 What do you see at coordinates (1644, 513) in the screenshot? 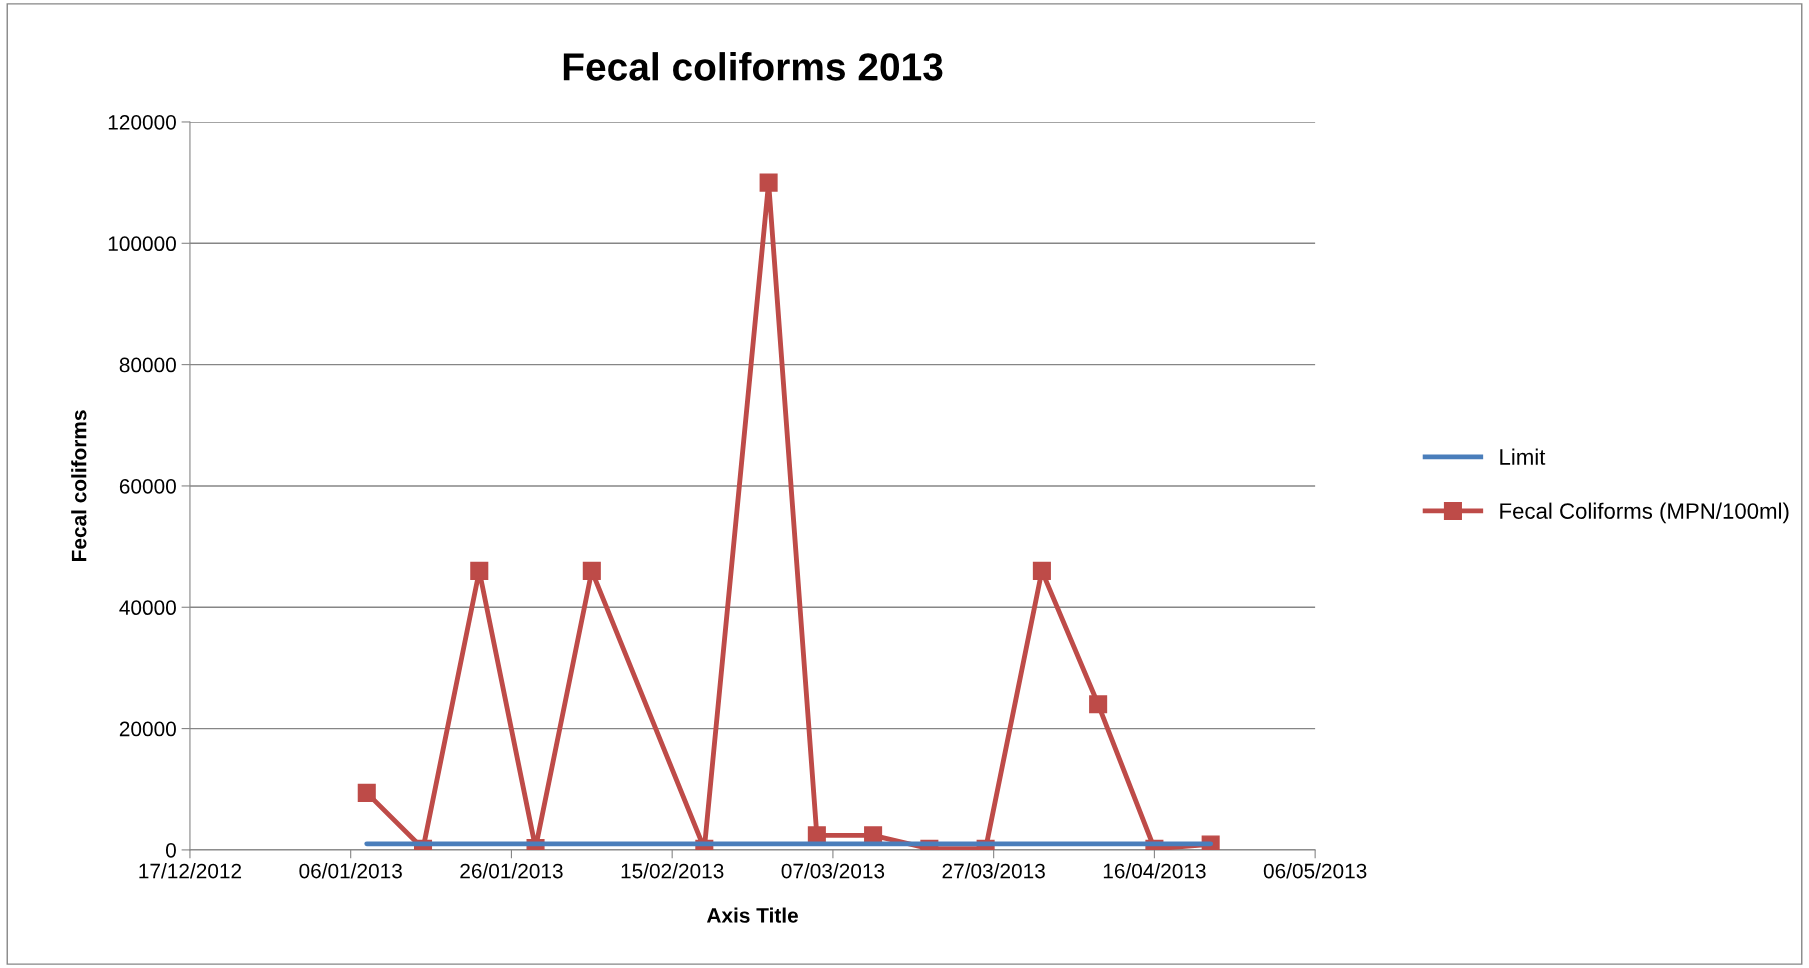
I see `legend-label: Fecal Coliforms (MPN/100ml)` at bounding box center [1644, 513].